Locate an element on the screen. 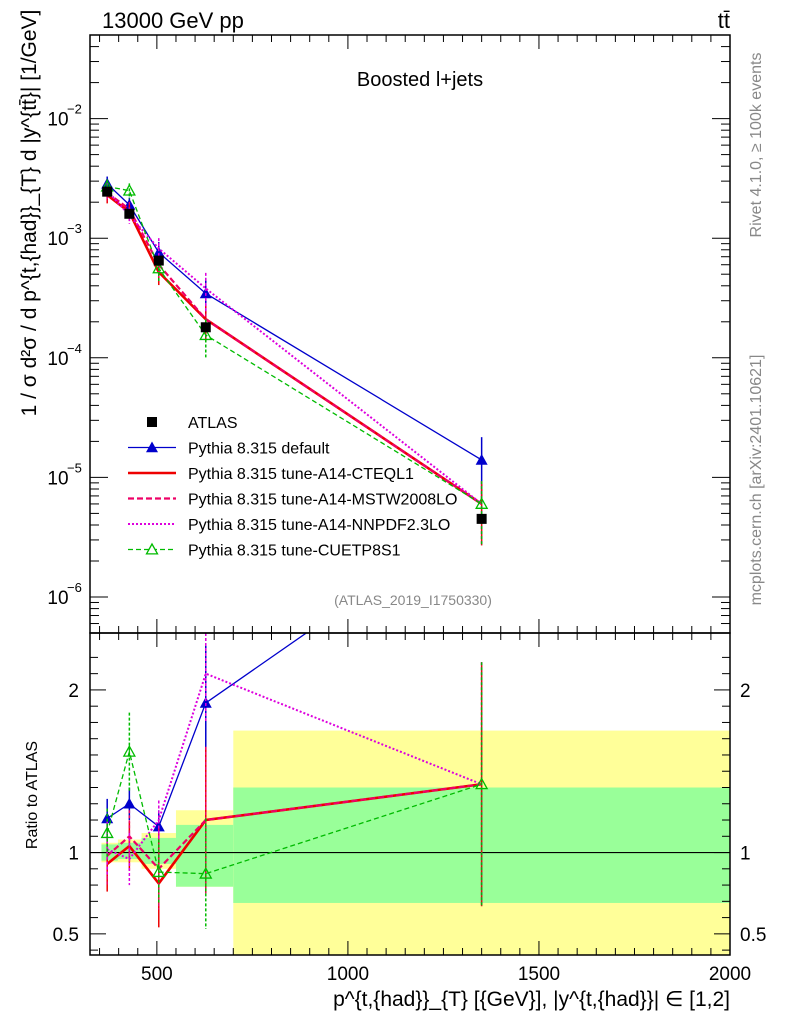 The width and height of the screenshot is (786, 1024). y-tick-exponent: −6 is located at coordinates (74, 587).